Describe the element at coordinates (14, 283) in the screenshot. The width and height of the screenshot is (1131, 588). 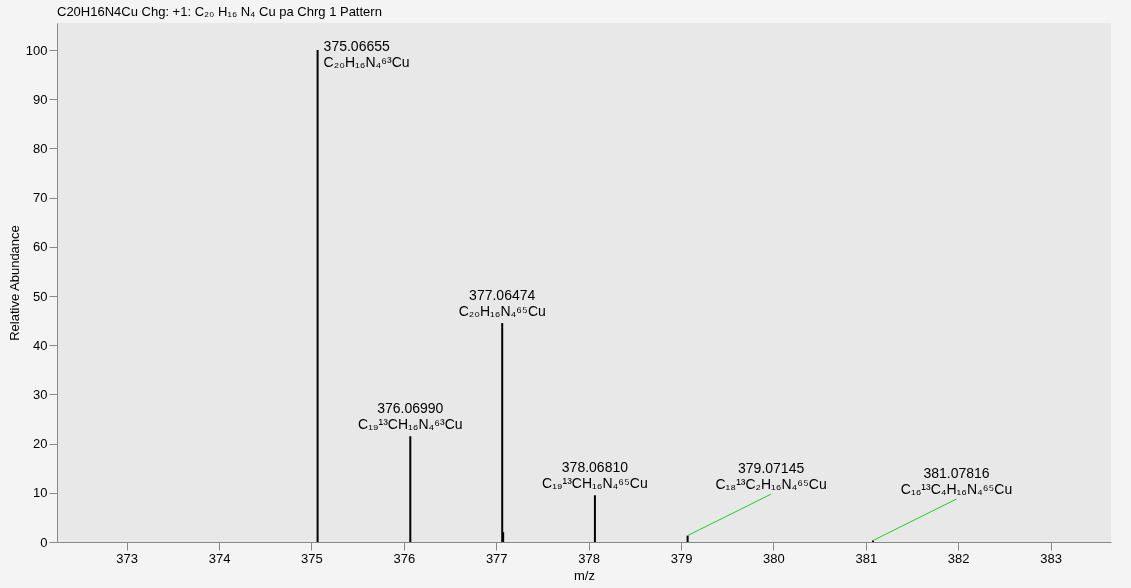
I see `y-axis-title: Relative Abundance` at that location.